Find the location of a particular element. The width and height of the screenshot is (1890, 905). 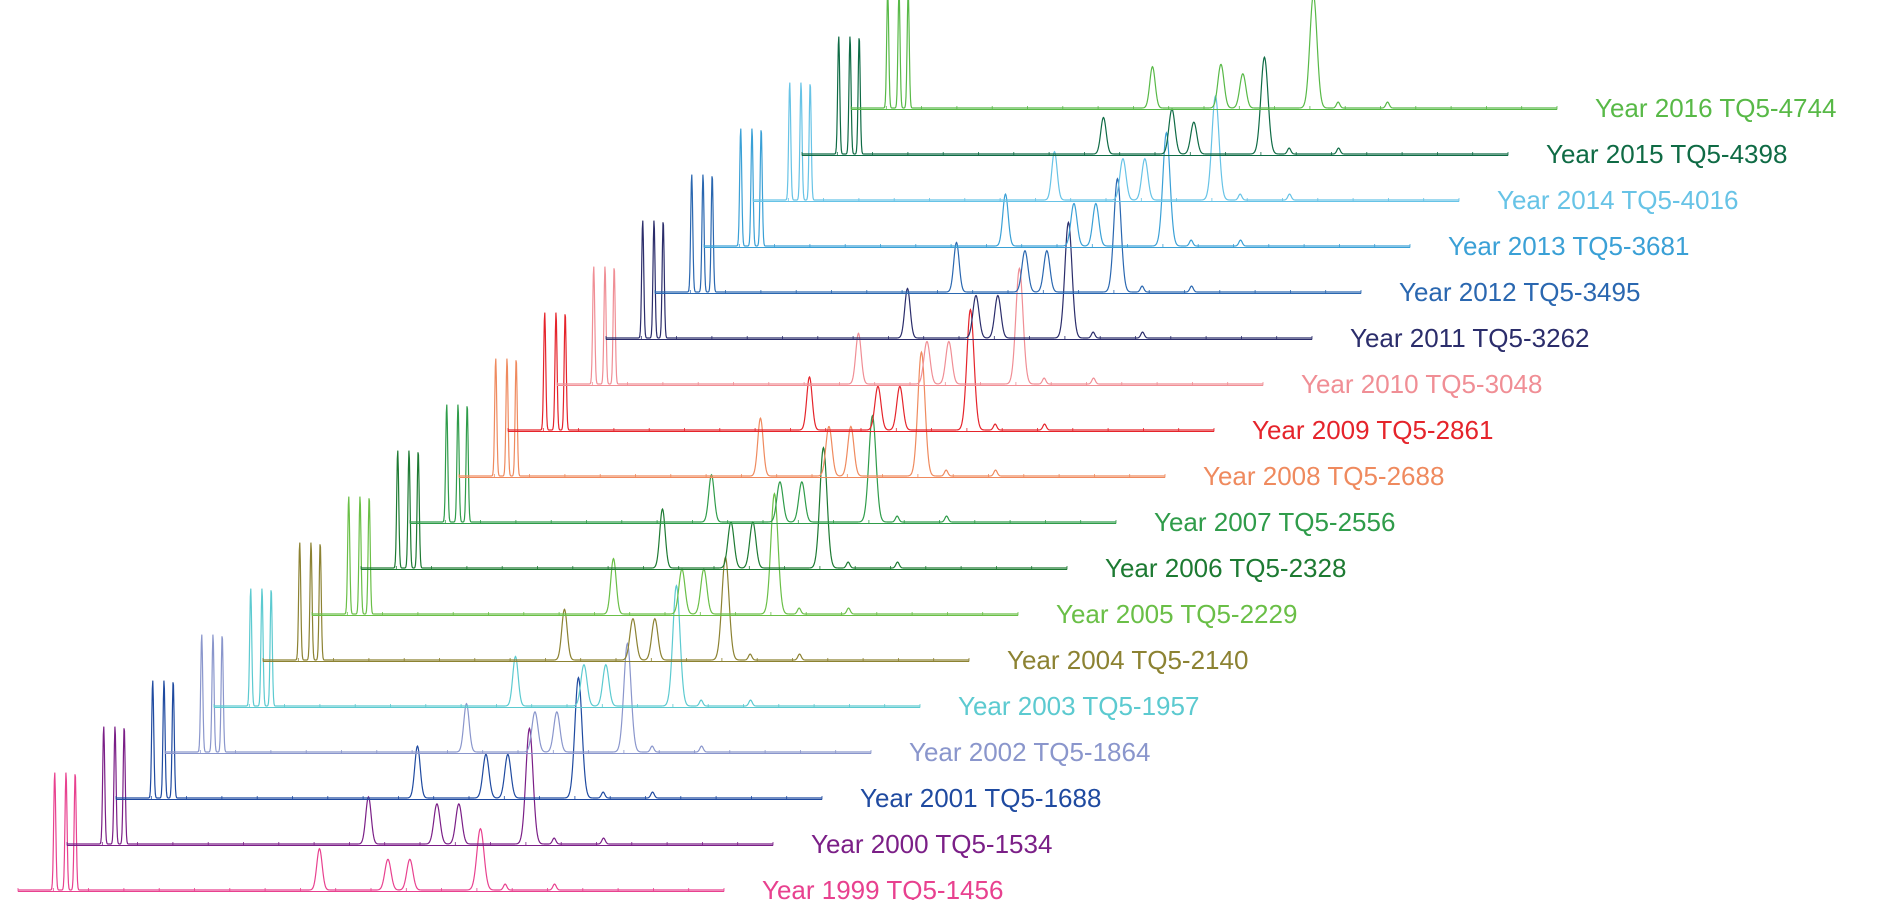

series-label: Year 1999 TQ5-1456 is located at coordinates (882, 887).